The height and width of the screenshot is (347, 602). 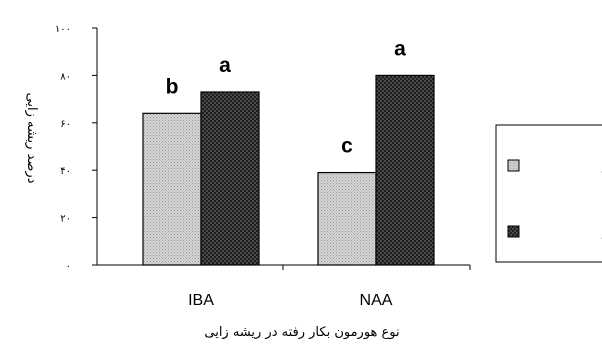 What do you see at coordinates (65, 124) in the screenshot?
I see `y-tick-label: ۶٠` at bounding box center [65, 124].